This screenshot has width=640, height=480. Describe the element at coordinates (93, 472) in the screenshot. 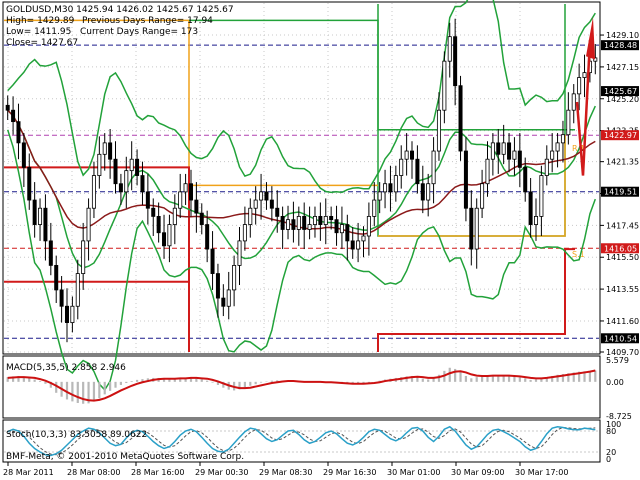

I see `time-tick-label: 28 Mar 08:00` at that location.